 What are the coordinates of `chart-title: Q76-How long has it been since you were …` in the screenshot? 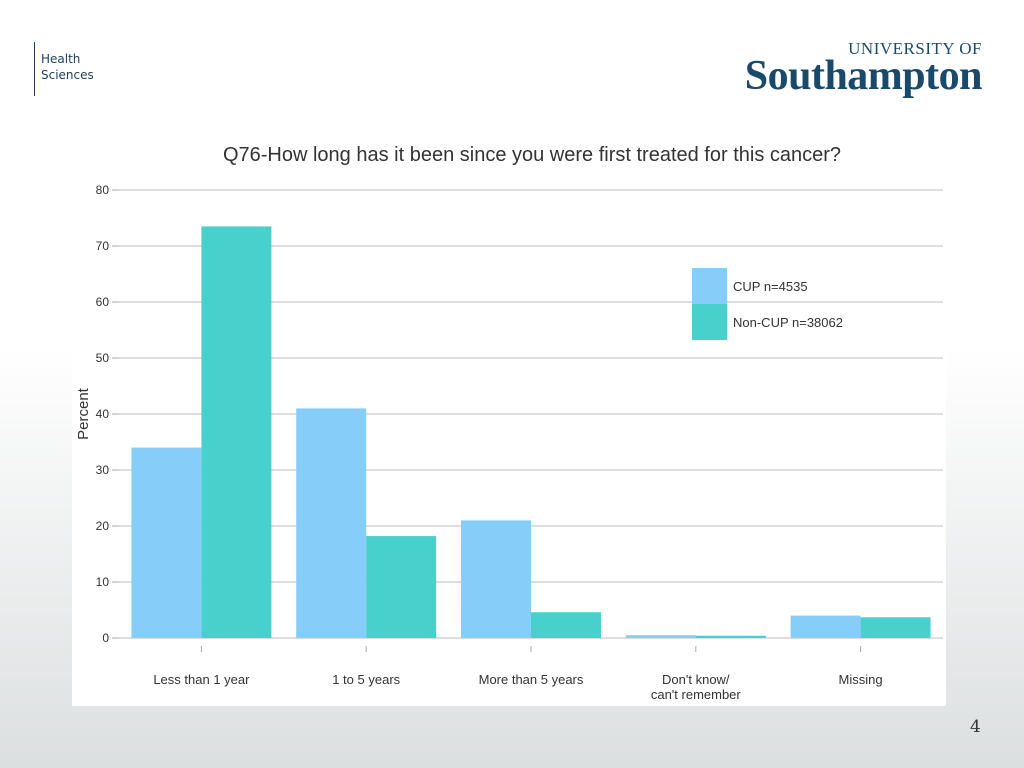 It's located at (532, 155).